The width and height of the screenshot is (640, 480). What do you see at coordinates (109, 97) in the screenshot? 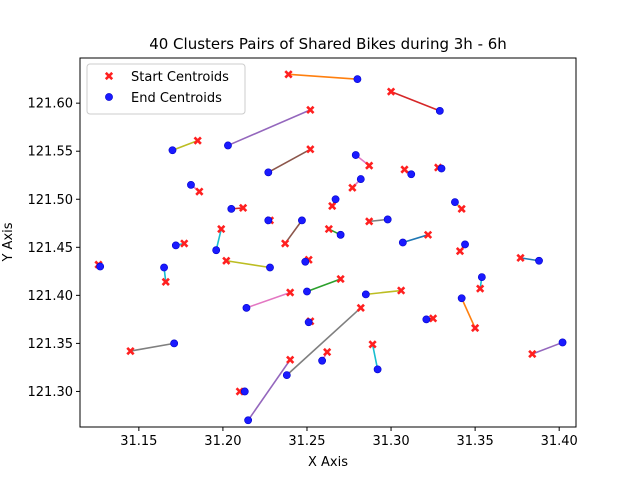
I see `legend-end-dot` at bounding box center [109, 97].